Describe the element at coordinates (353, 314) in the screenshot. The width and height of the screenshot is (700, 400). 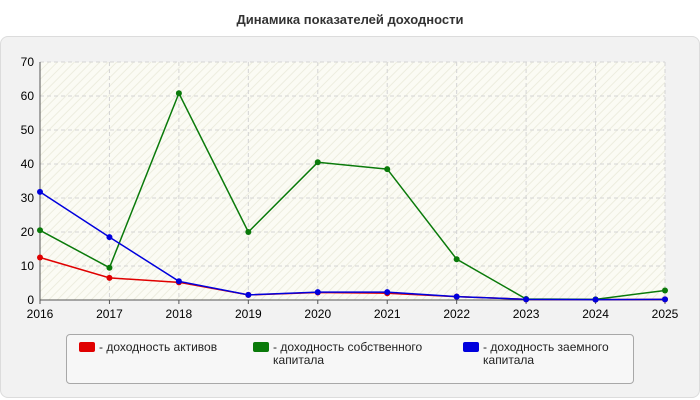
I see `x-axis-ticks: 2016 2017 2018 2019 2020 2021 2022 2023 2024 2025` at that location.